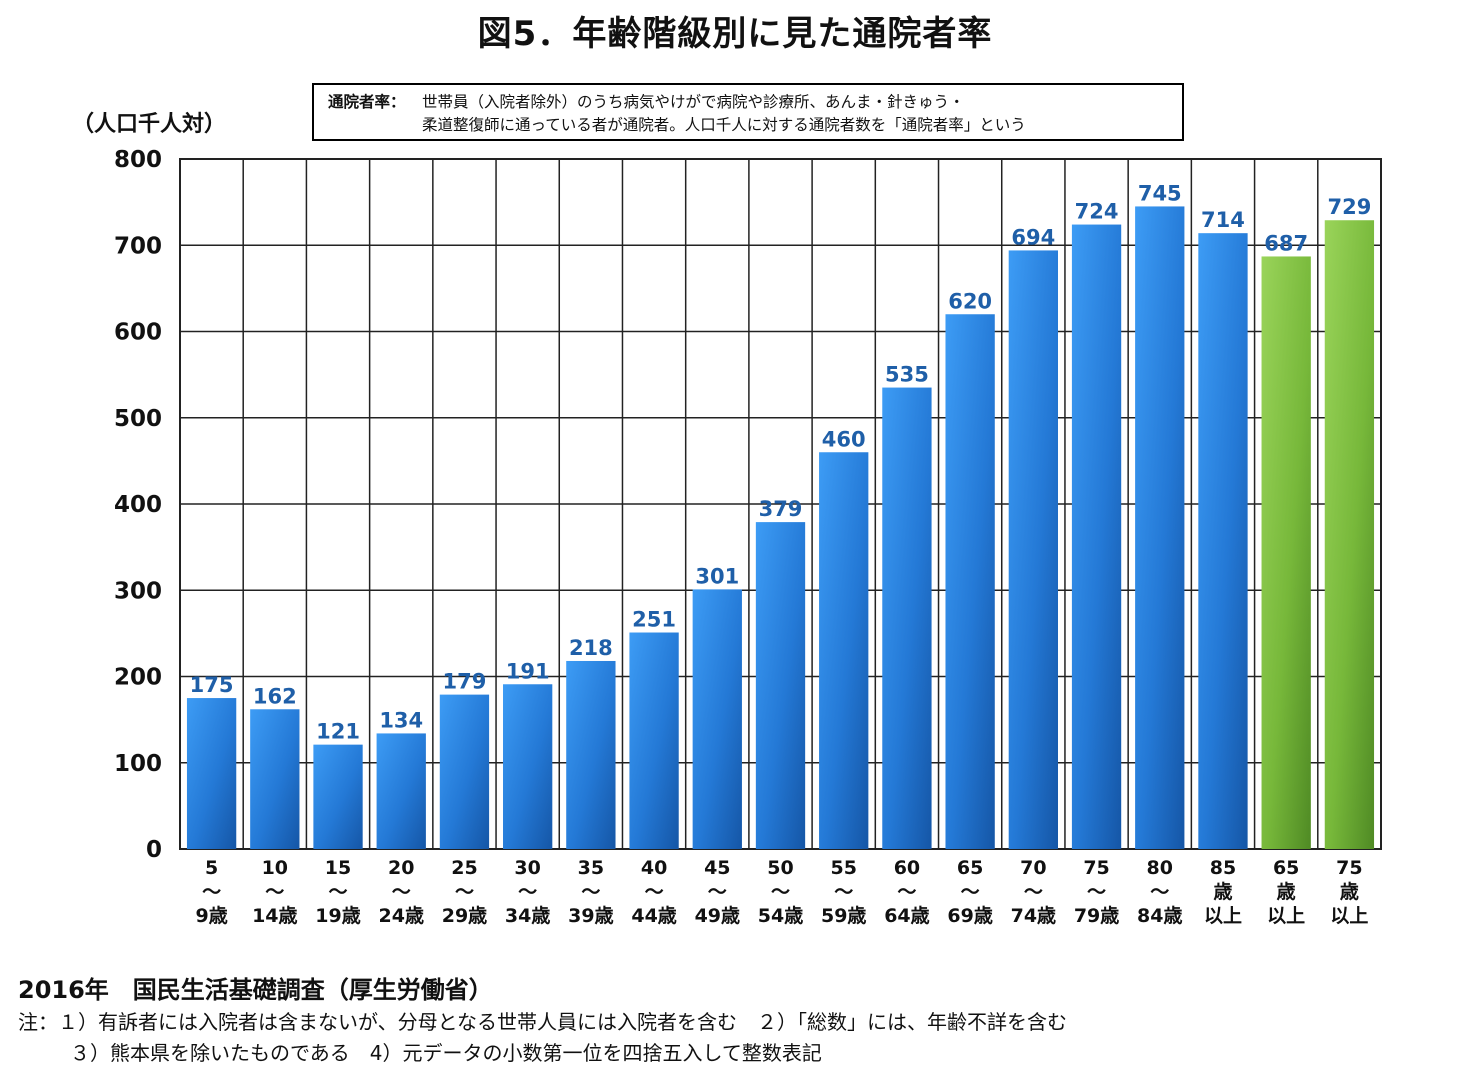 The height and width of the screenshot is (1084, 1470). Describe the element at coordinates (465, 682) in the screenshot. I see `bar-value-label: 179` at that location.